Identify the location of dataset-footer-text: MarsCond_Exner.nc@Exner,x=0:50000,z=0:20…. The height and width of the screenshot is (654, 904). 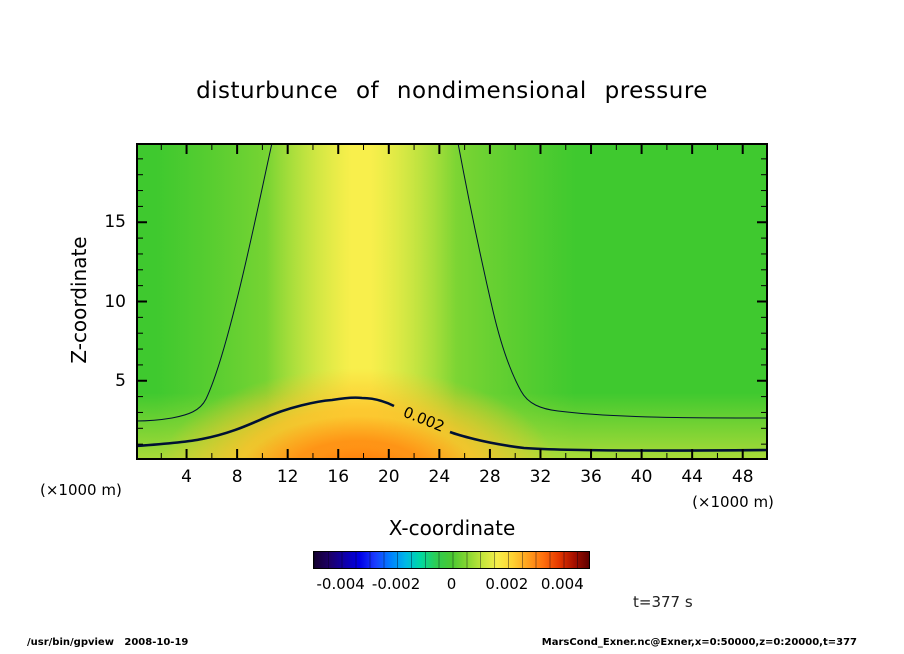
(699, 642).